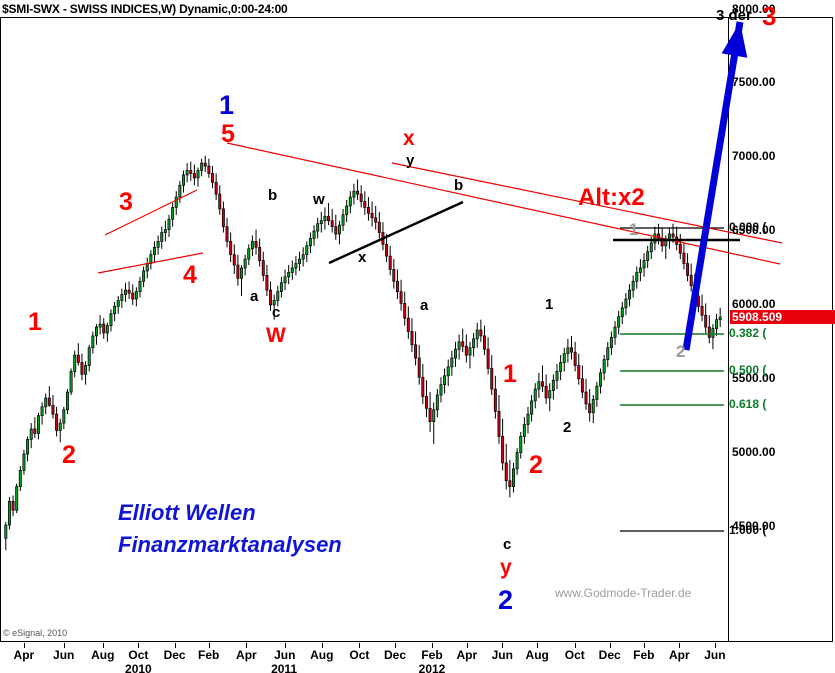  What do you see at coordinates (227, 105) in the screenshot?
I see `degree-1-blue: 1` at bounding box center [227, 105].